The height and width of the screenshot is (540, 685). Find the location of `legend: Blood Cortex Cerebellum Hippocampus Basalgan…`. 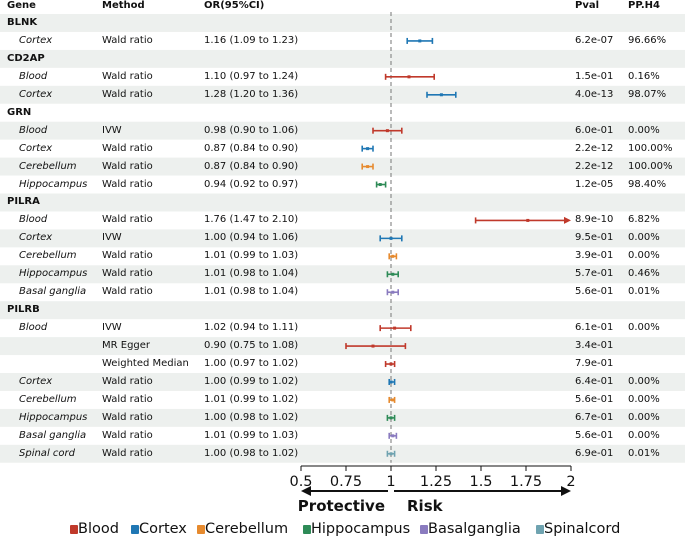

legend: Blood Cortex Cerebellum Hippocampus Basalgan… is located at coordinates (342, 529).